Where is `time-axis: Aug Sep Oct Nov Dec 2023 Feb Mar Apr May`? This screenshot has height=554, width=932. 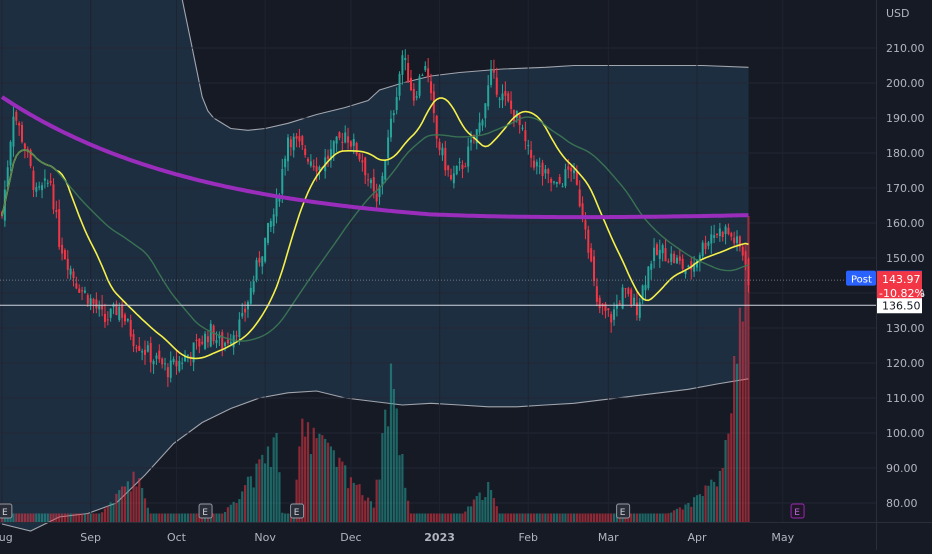
time-axis: Aug Sep Oct Nov Dec 2023 Feb Mar Apr May is located at coordinates (466, 533).